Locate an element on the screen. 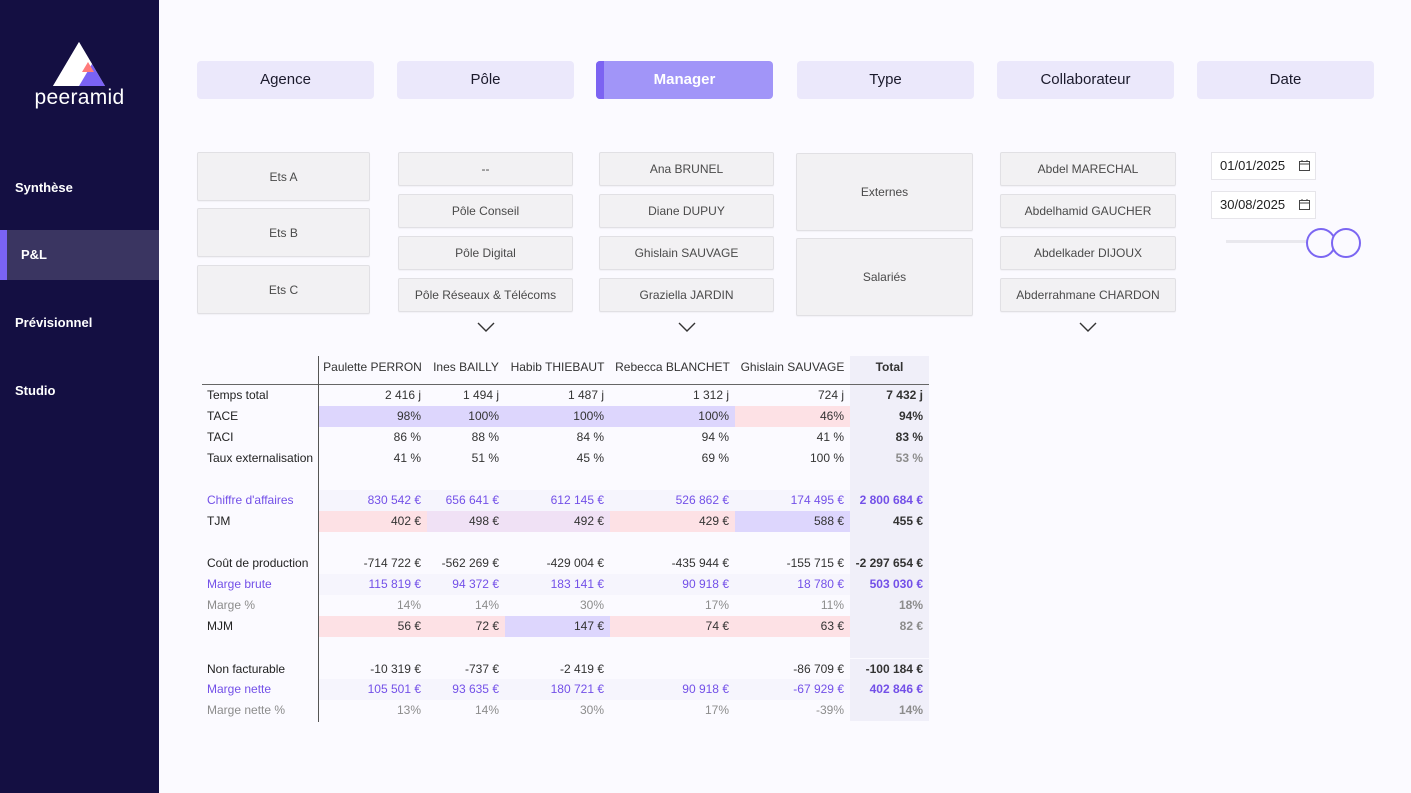 This screenshot has height=793, width=1411. date-range-slider-track is located at coordinates (1286, 241).